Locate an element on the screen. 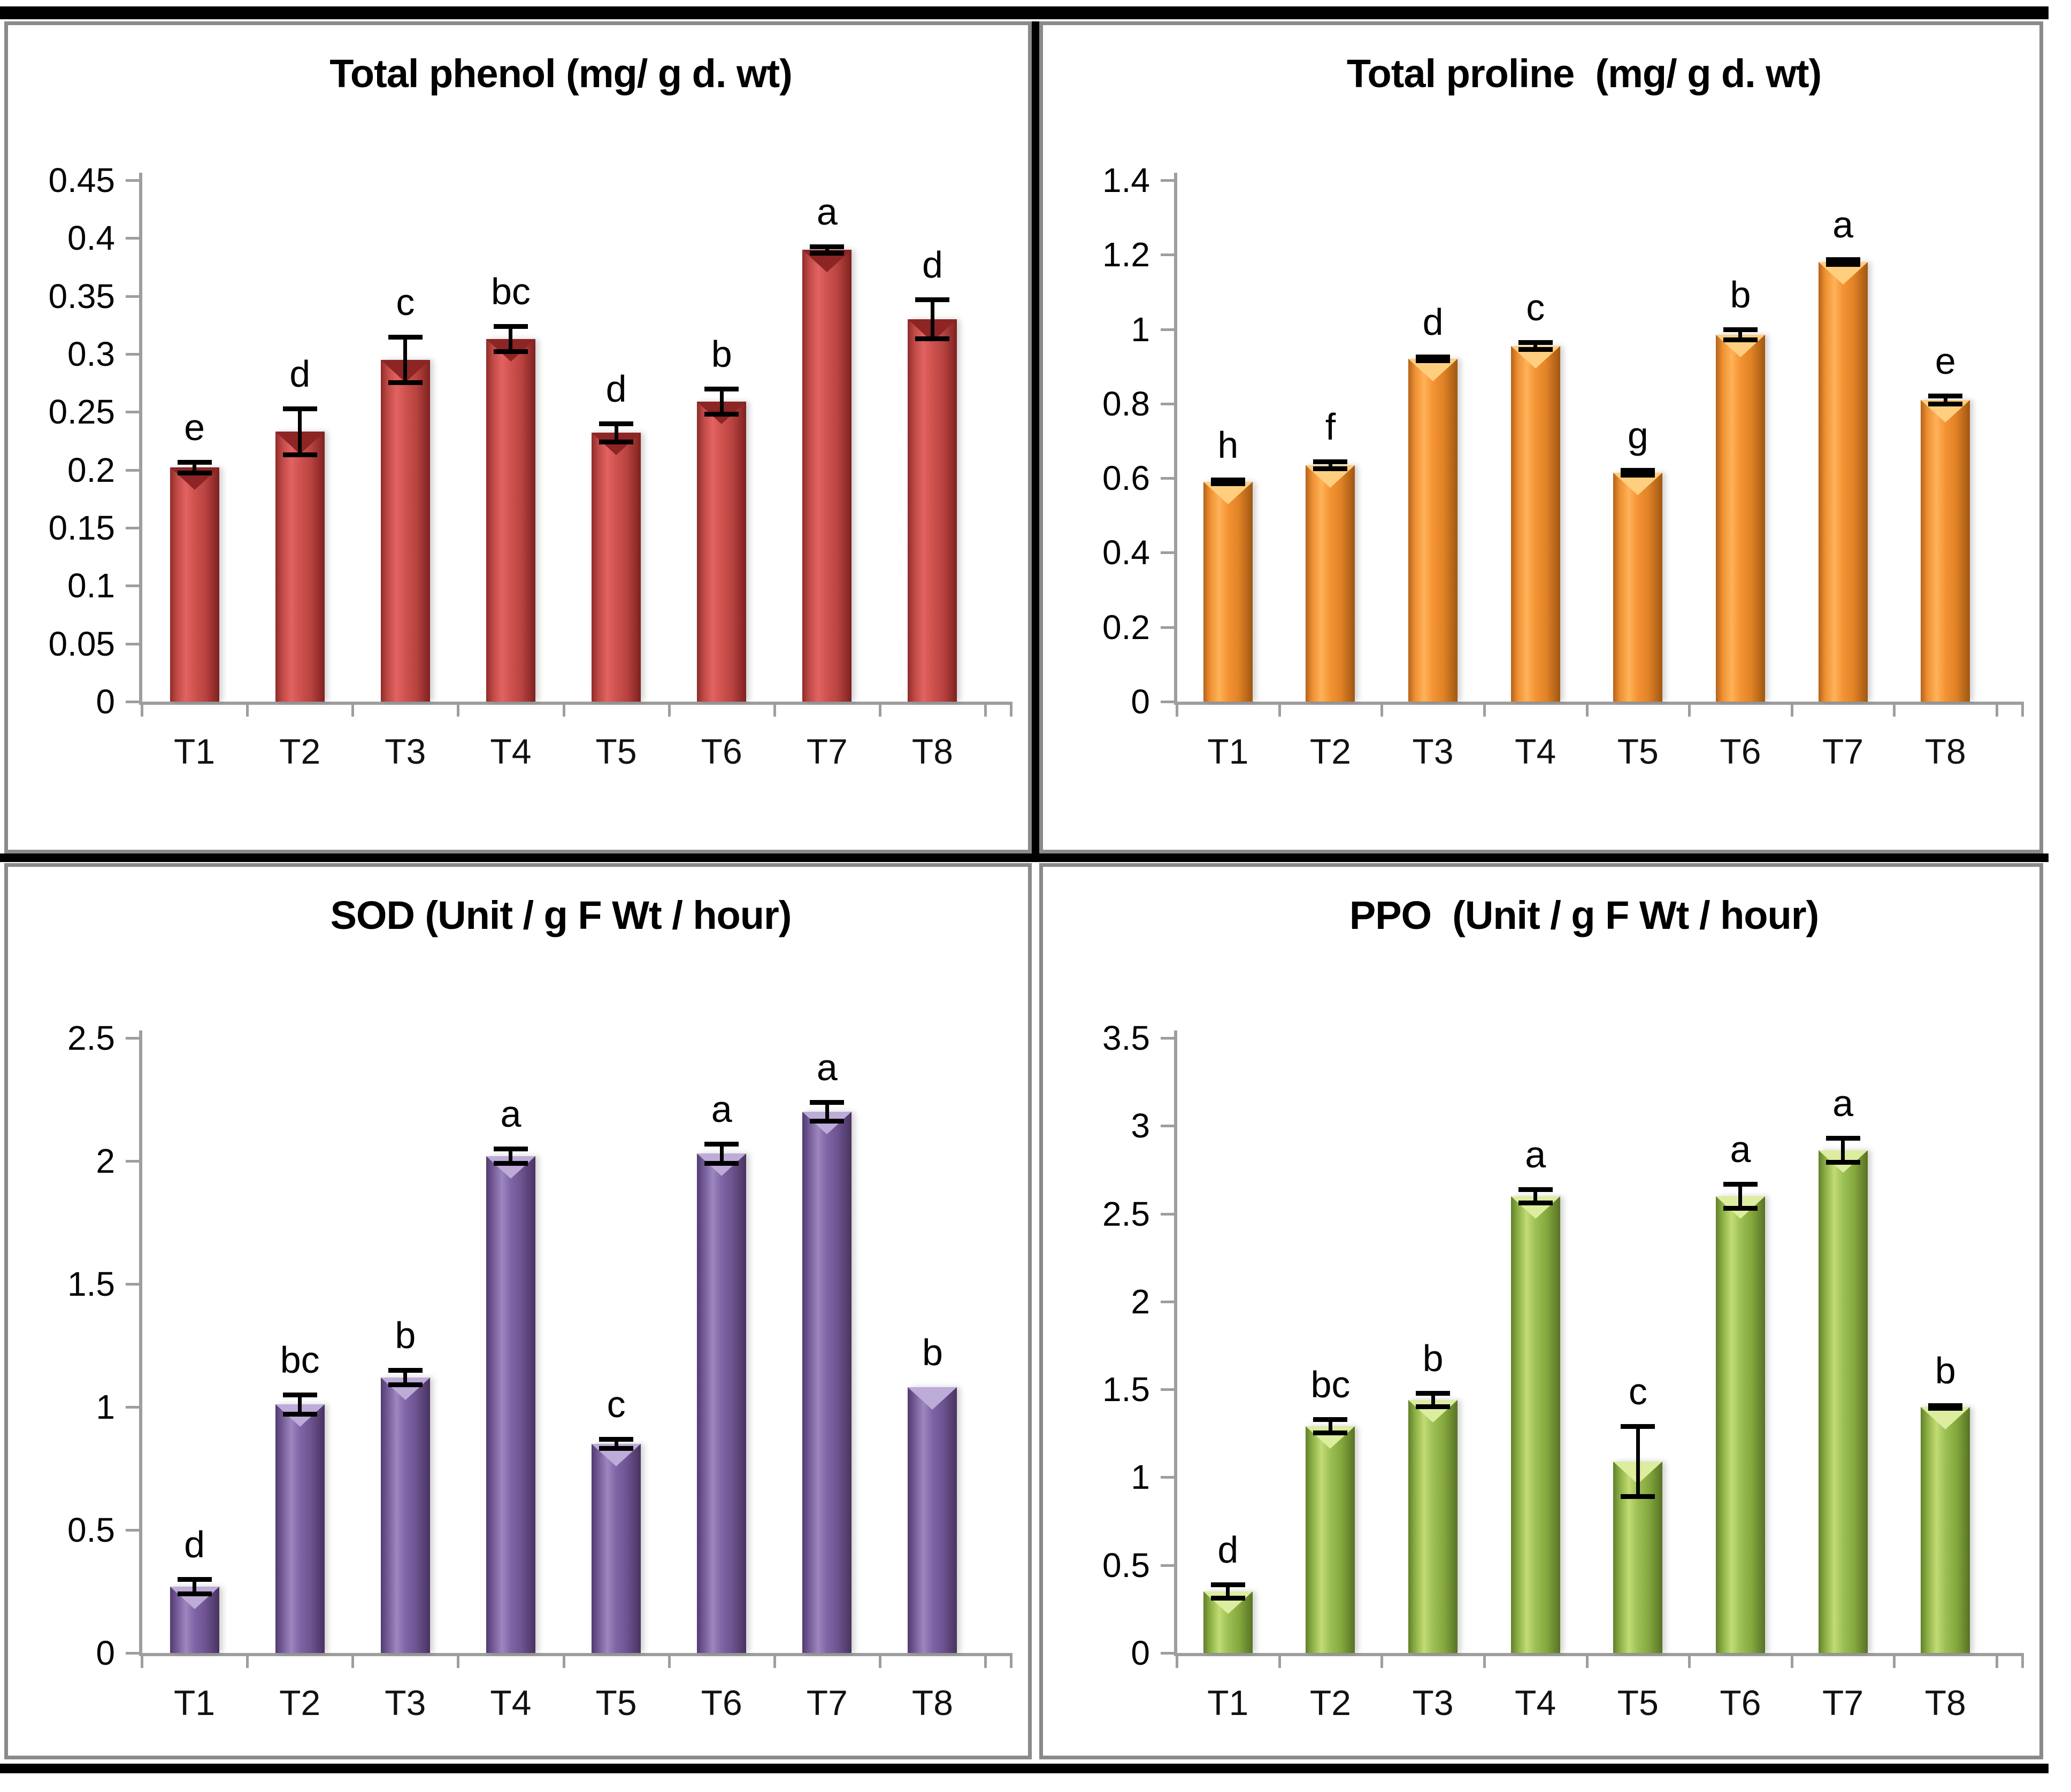 This screenshot has height=1792, width=2071. chart-title: Total phenol (mg/ g d. wt) is located at coordinates (561, 73).